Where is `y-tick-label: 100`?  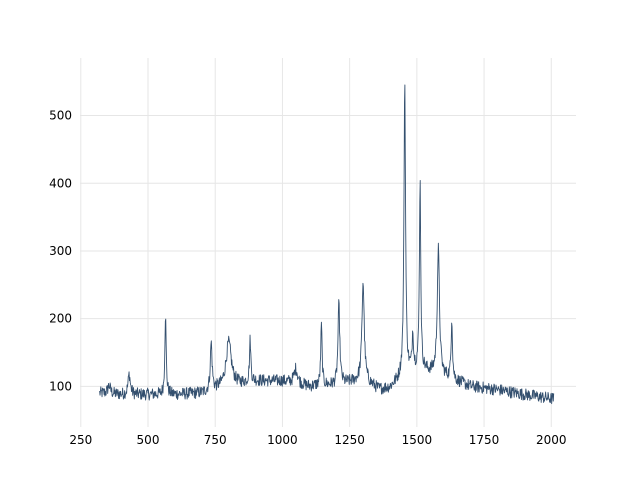 y-tick-label: 100 is located at coordinates (60, 386).